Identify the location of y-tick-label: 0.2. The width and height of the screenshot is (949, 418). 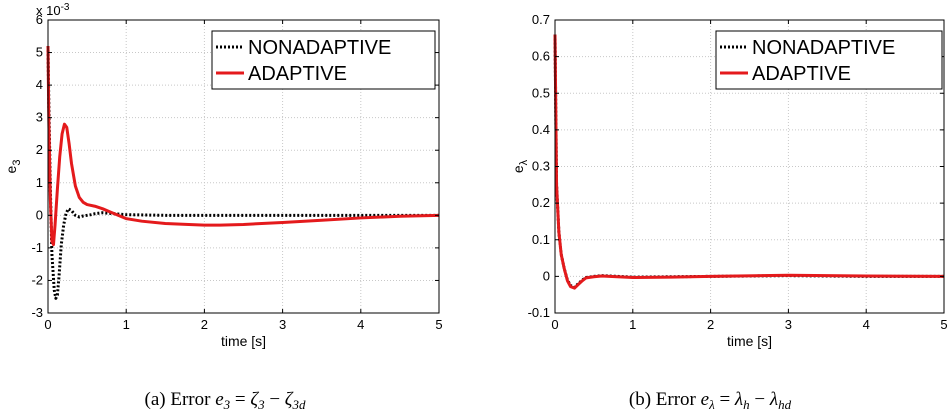
(541, 202).